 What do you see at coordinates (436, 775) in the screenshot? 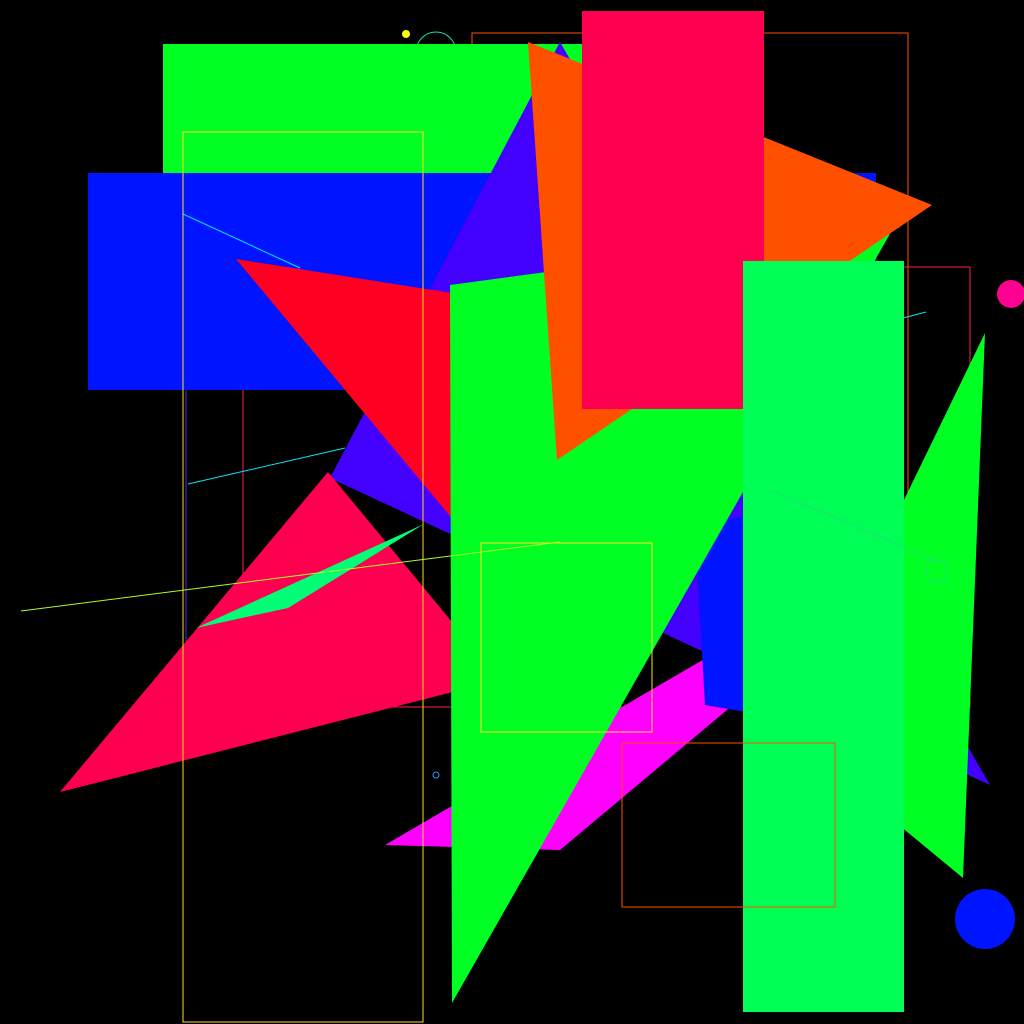
I see `blue-outline-circle-small` at bounding box center [436, 775].